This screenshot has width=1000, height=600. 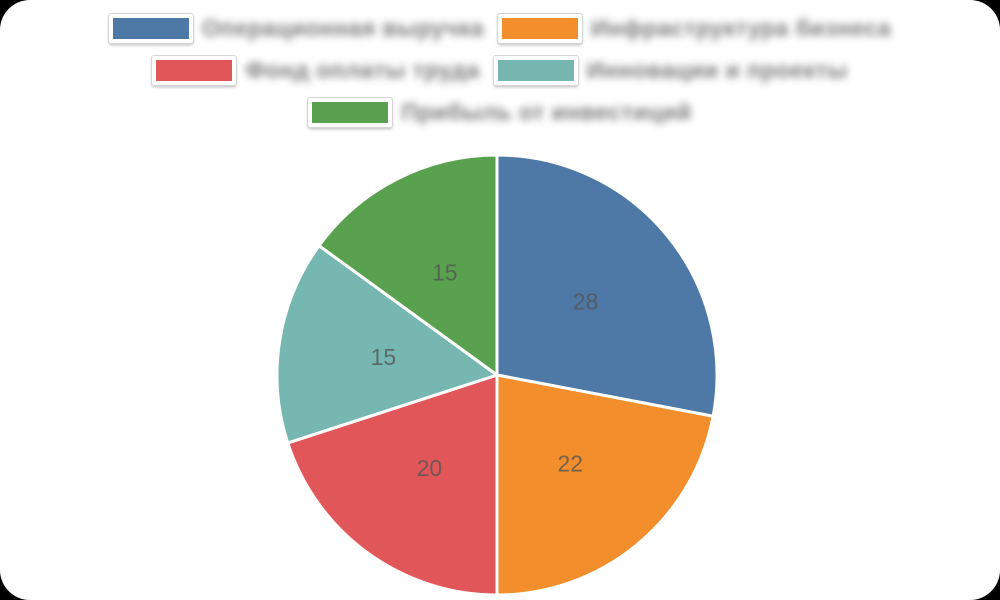 What do you see at coordinates (535, 70) in the screenshot?
I see `legend-swatch-teal-icon` at bounding box center [535, 70].